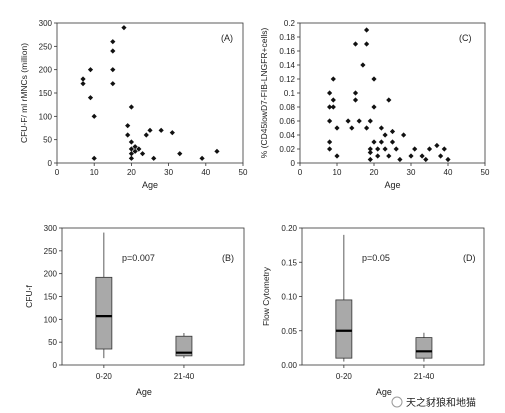 The height and width of the screenshot is (413, 505). I want to click on y-tick-label: 0.15, so click(289, 262).